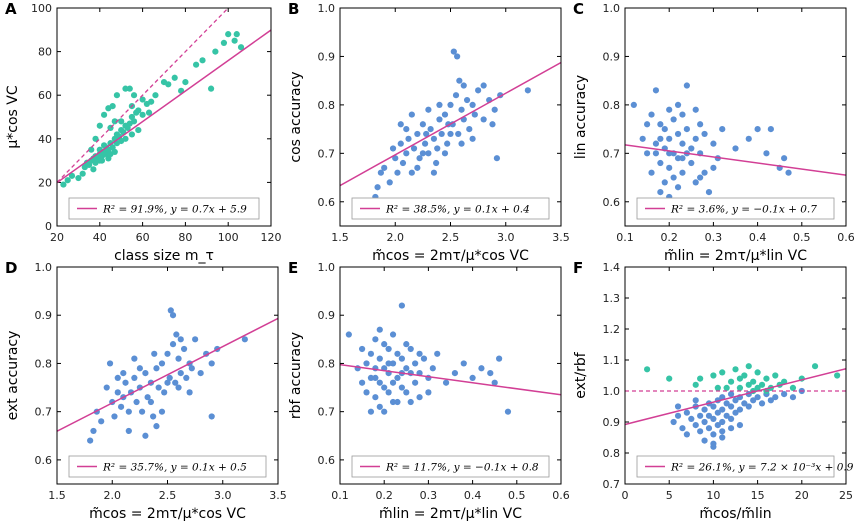 The width and height of the screenshot is (856, 524). What do you see at coordinates (44, 412) in the screenshot?
I see `y-tick-label: 0.7` at bounding box center [44, 412].